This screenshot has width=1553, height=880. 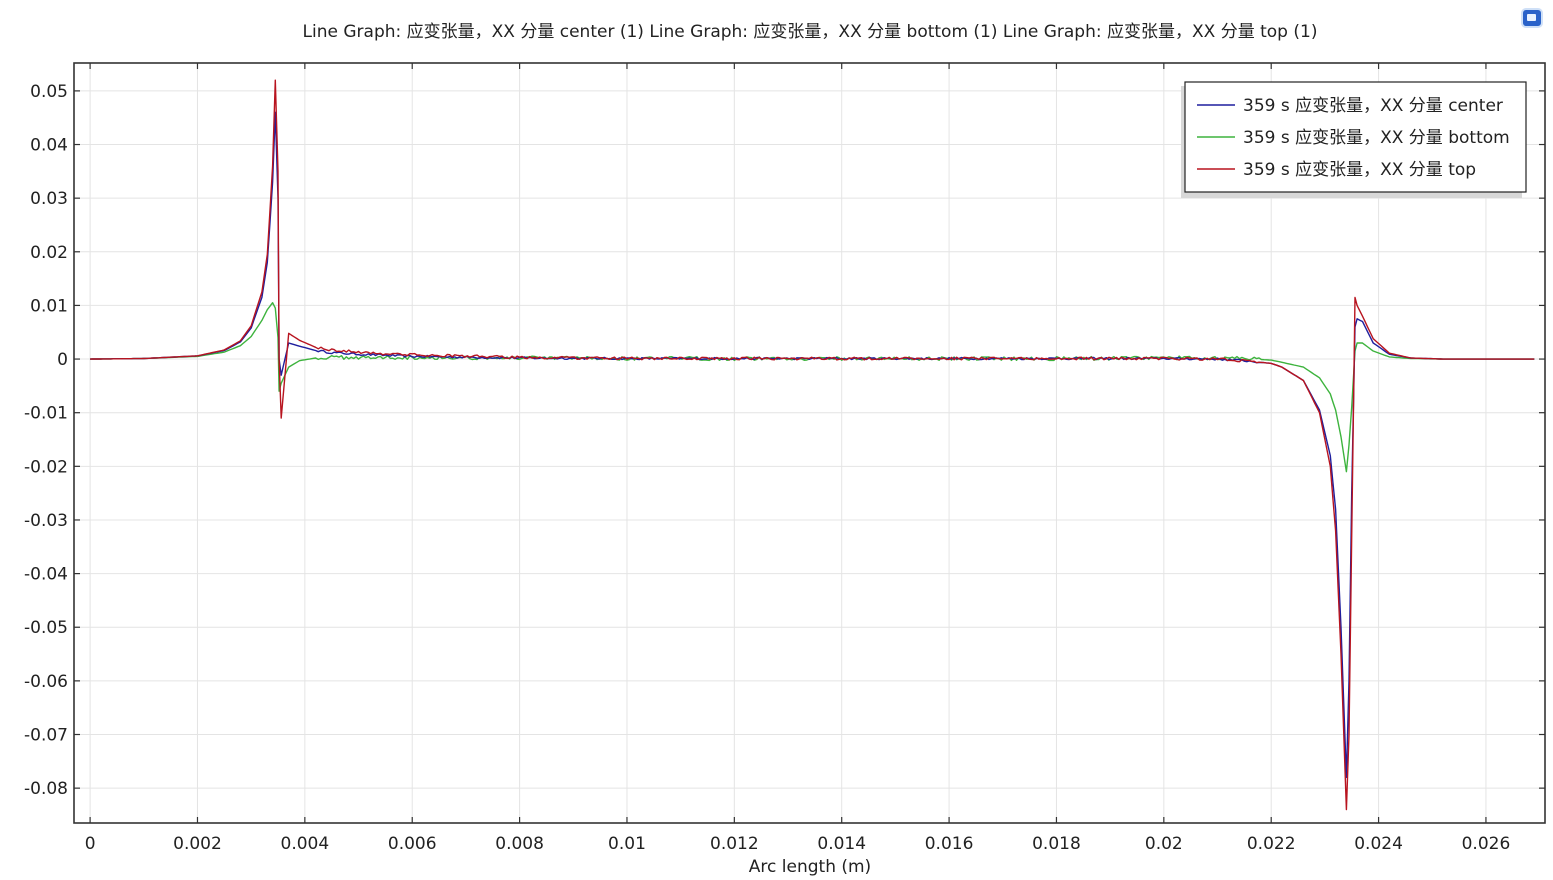 What do you see at coordinates (519, 844) in the screenshot?
I see `x-tick-label: 0.008` at bounding box center [519, 844].